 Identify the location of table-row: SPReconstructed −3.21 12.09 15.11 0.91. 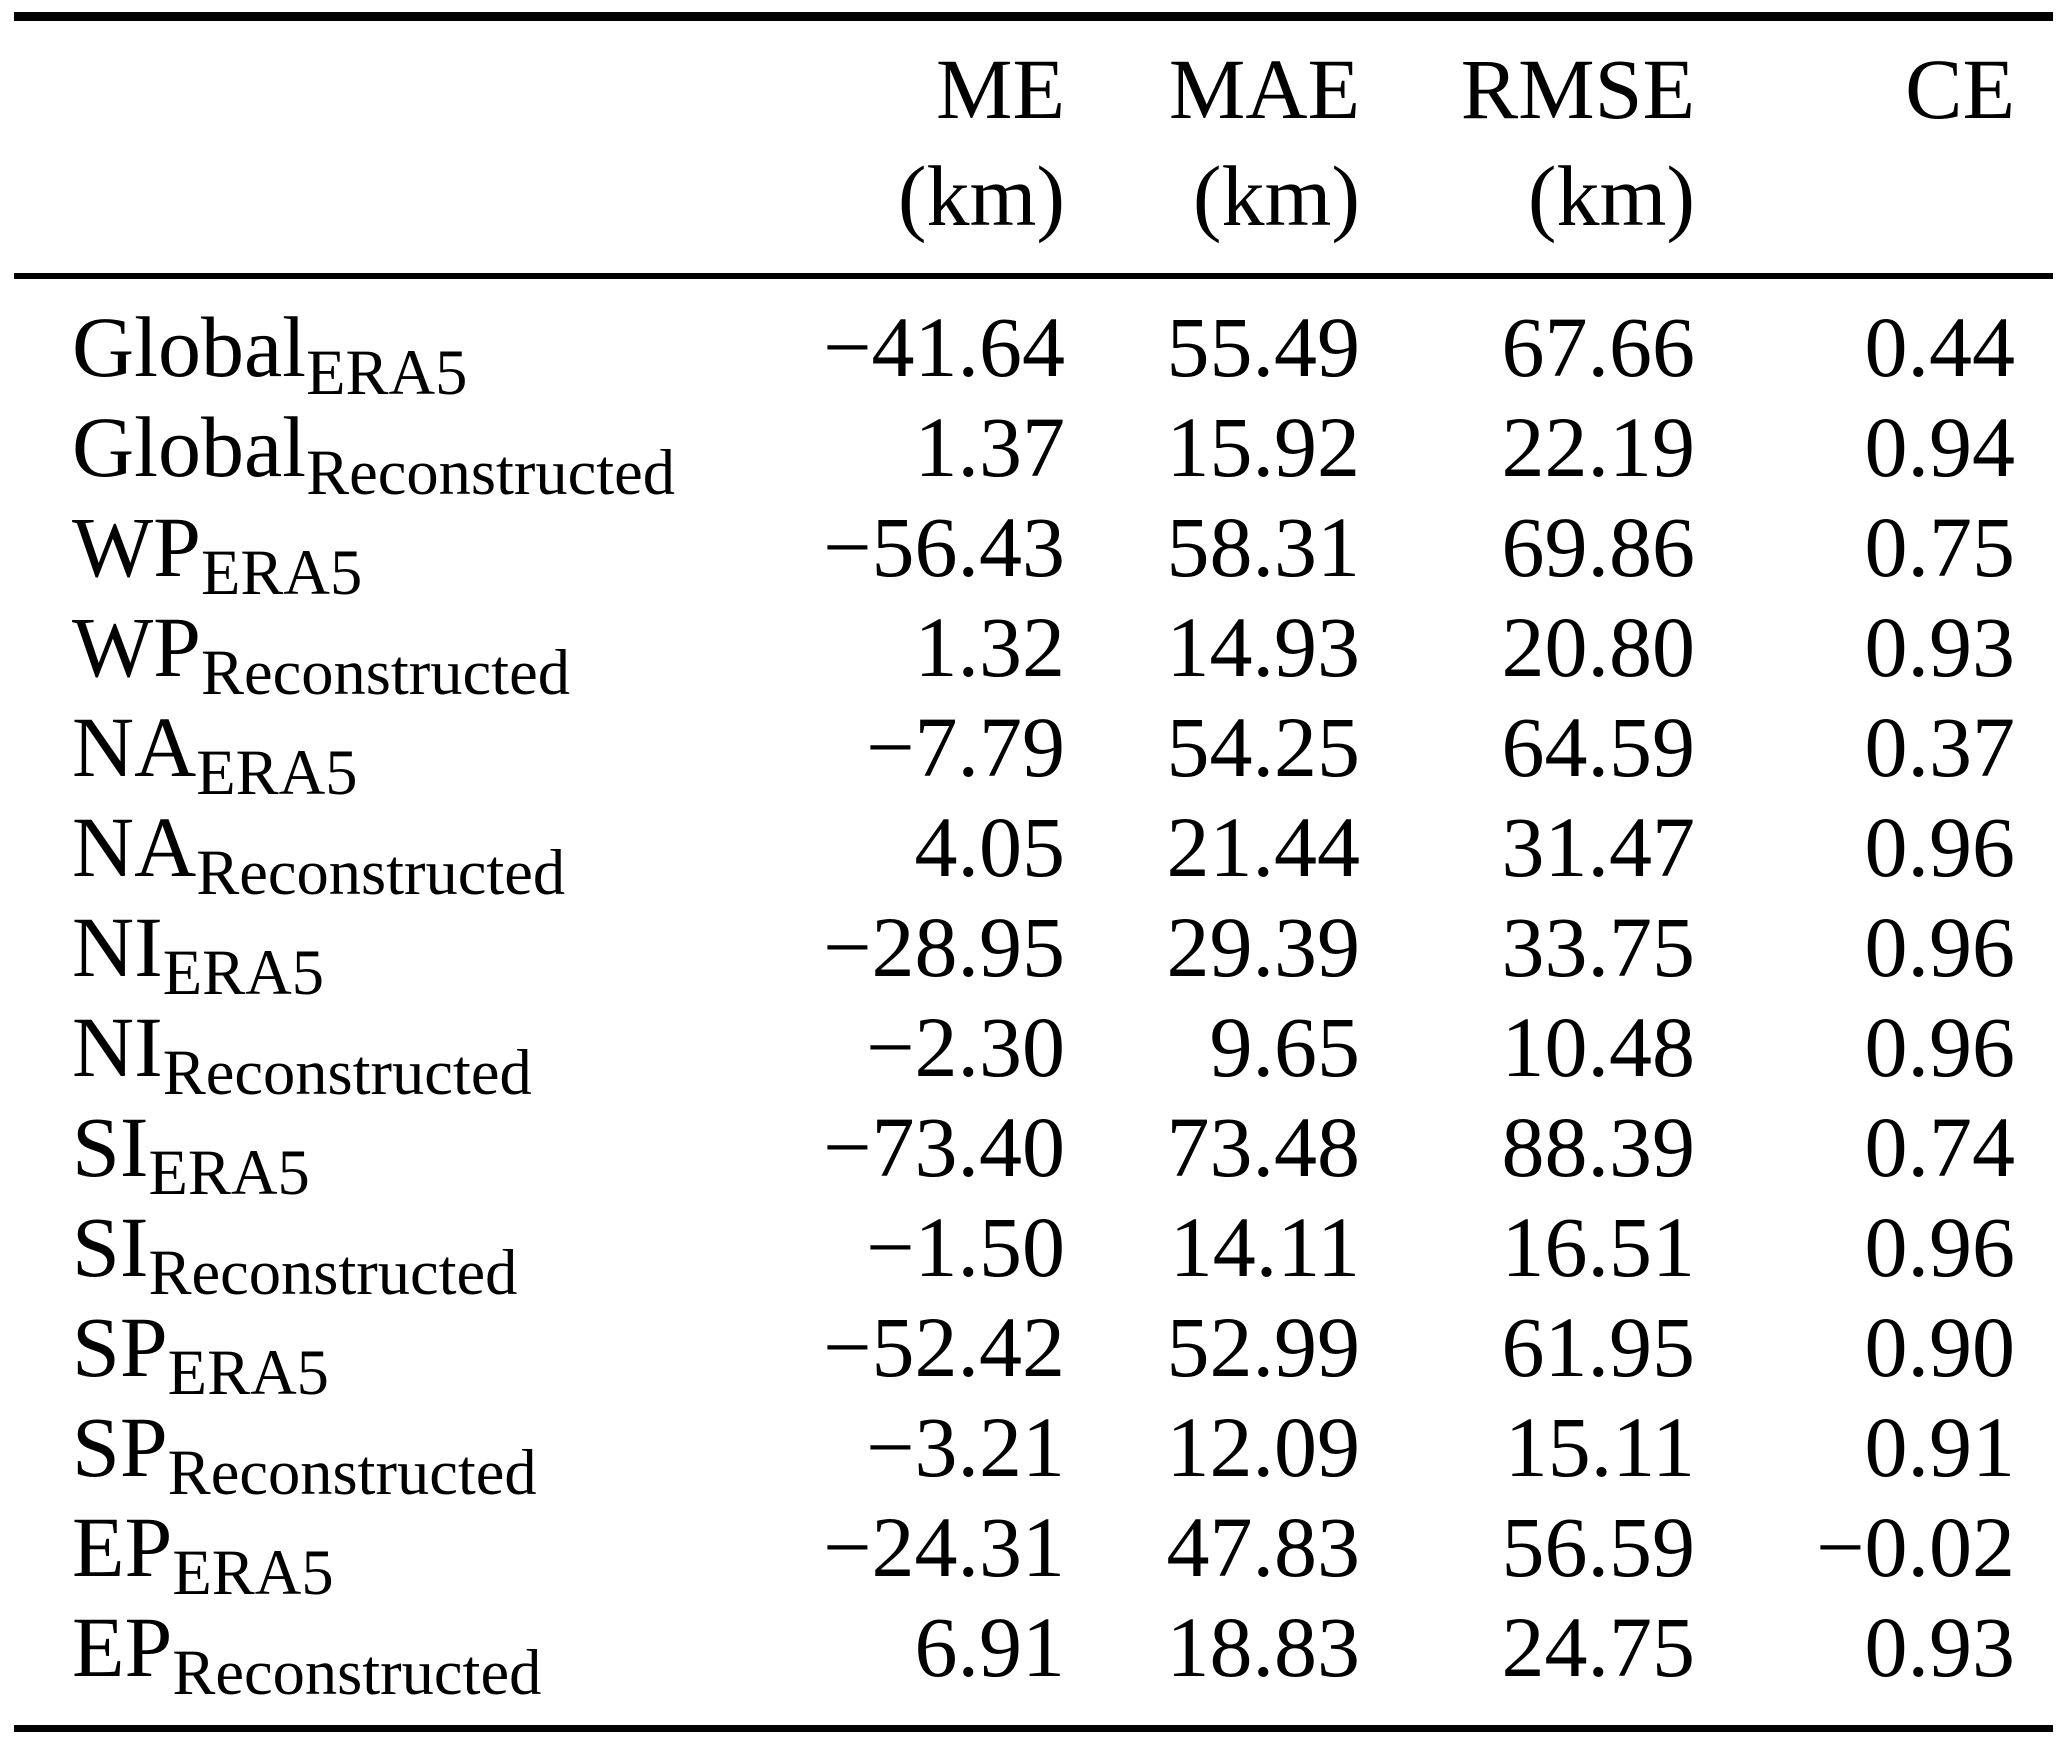
(1033, 1451).